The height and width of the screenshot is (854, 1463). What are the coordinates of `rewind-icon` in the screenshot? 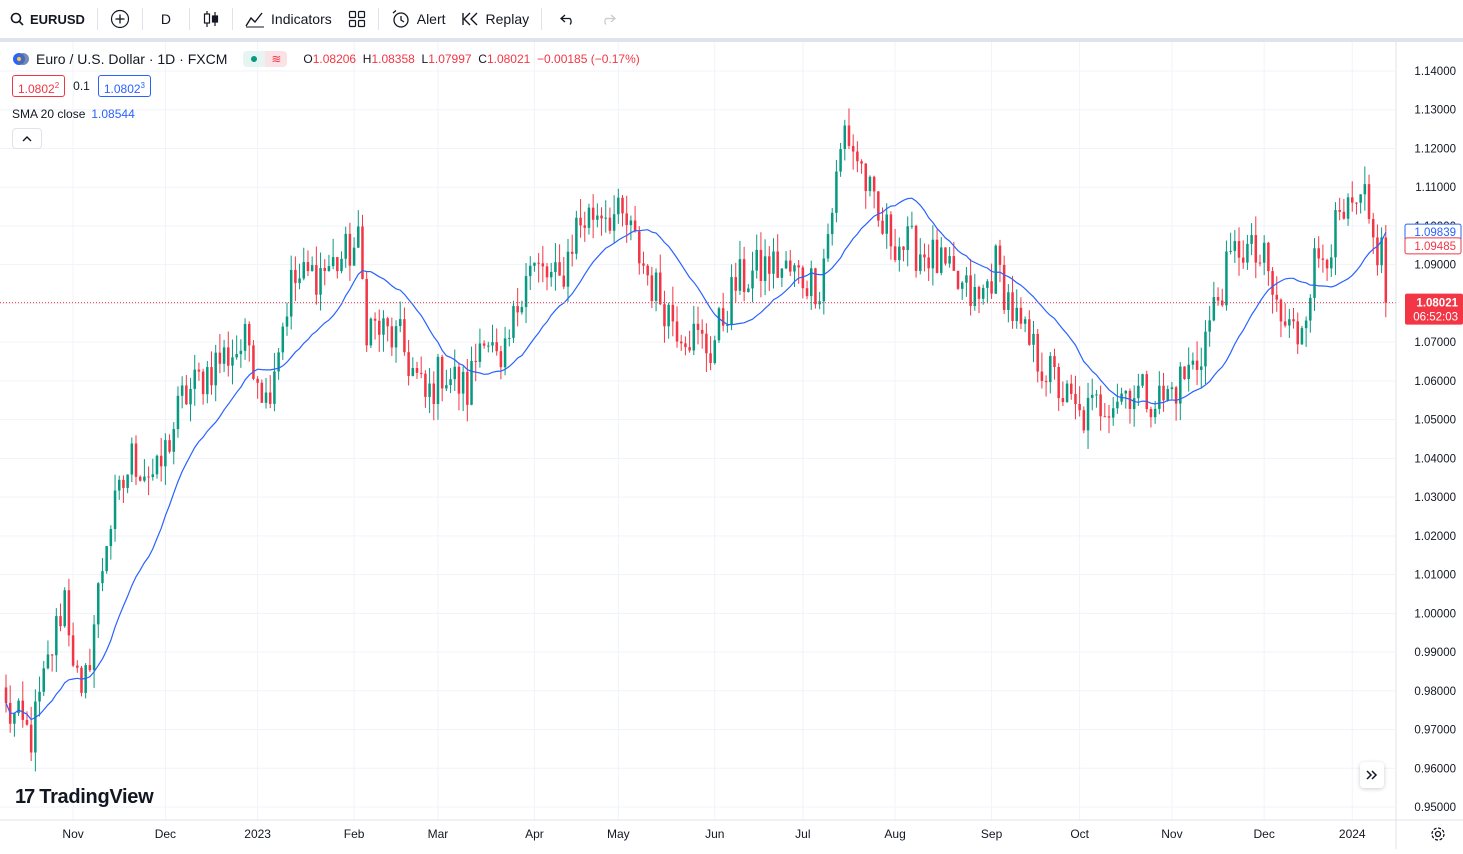 It's located at (469, 19).